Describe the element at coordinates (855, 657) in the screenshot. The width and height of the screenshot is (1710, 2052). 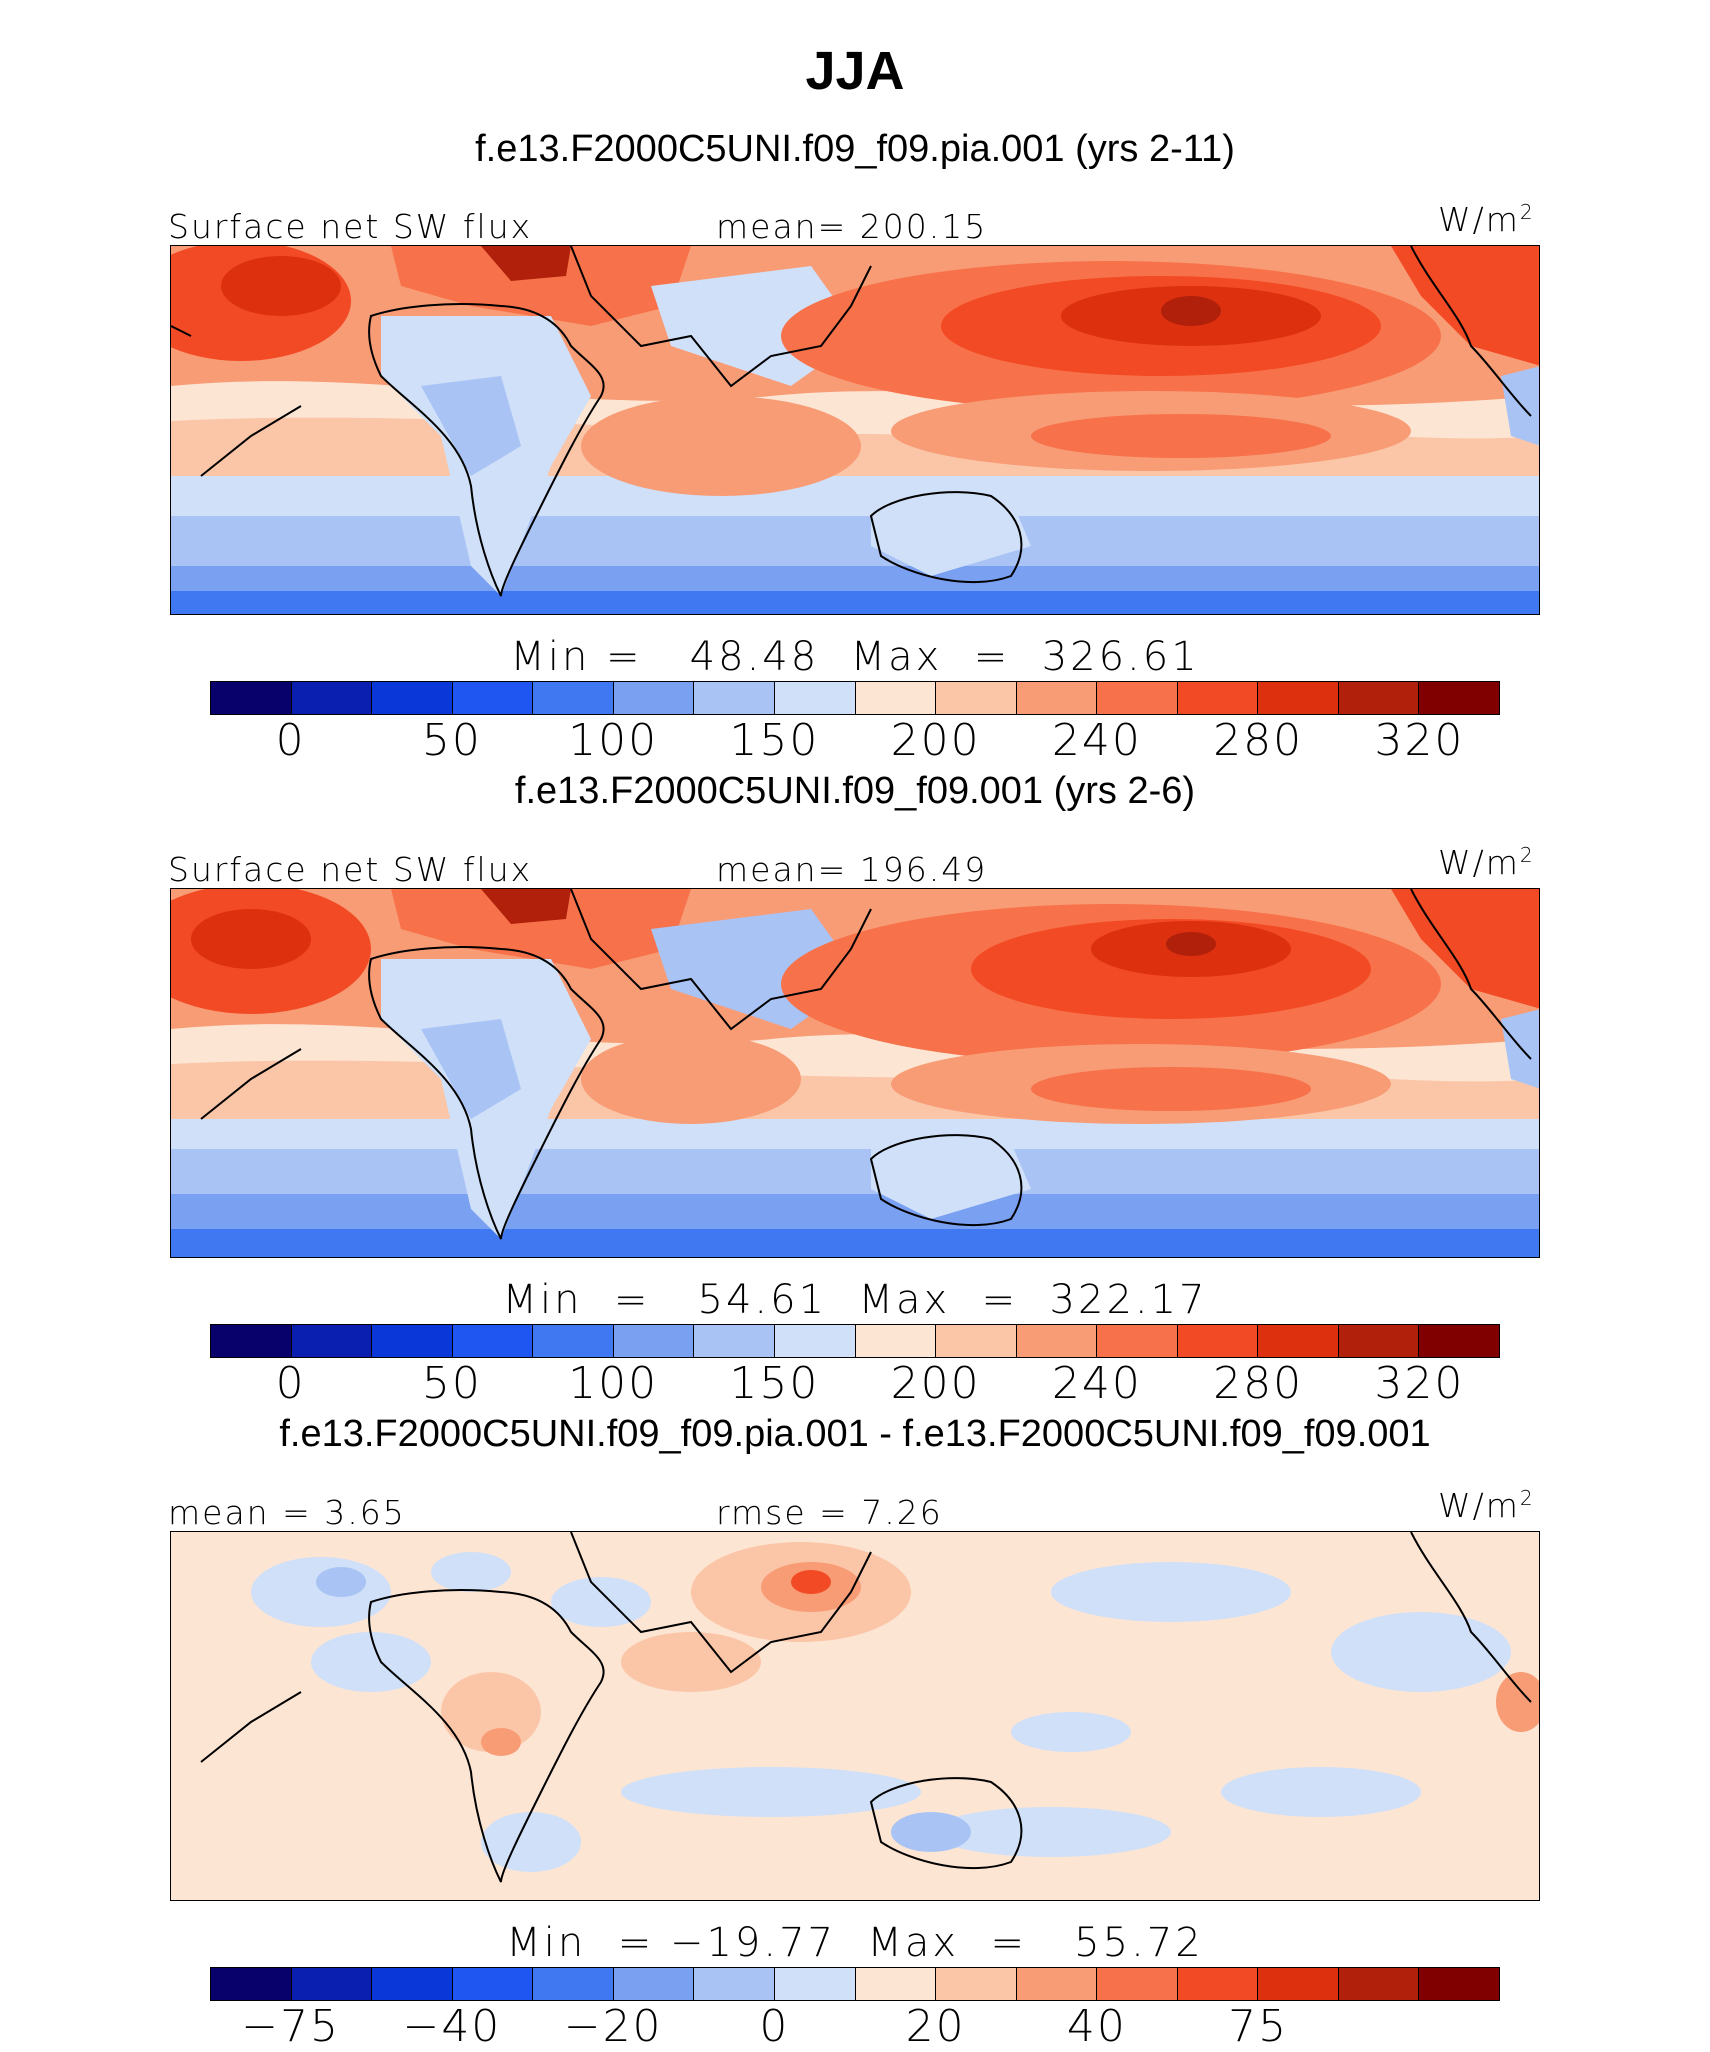
I see `panel-1-minmax: Min = 48.48 Max = 326.61` at that location.